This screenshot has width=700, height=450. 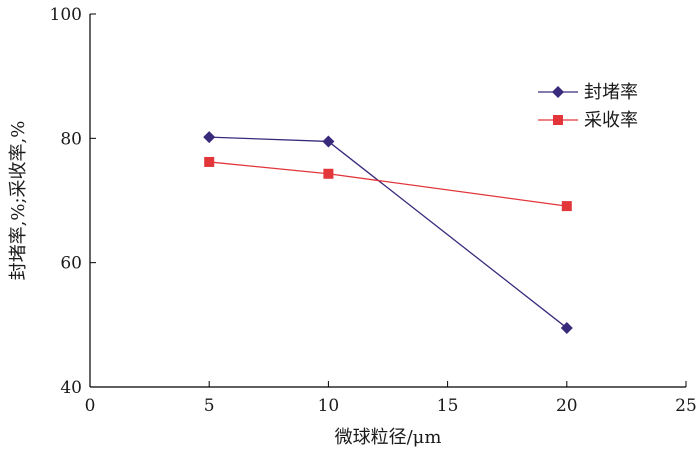 What do you see at coordinates (448, 406) in the screenshot?
I see `x-tick-label: 15` at bounding box center [448, 406].